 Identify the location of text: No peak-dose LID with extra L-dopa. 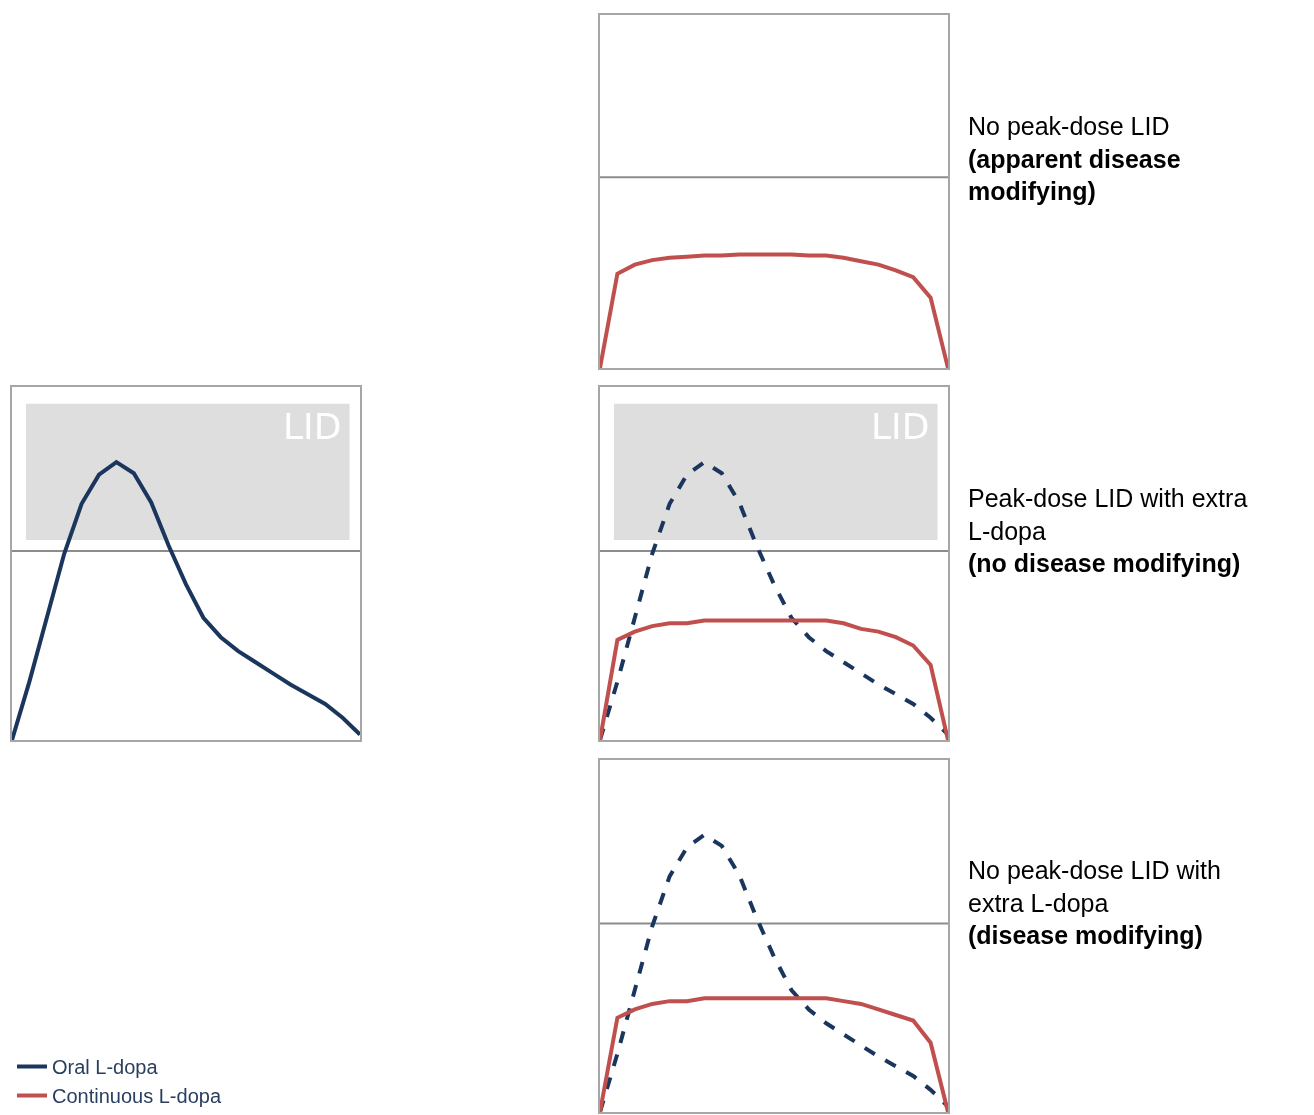
(1094, 886).